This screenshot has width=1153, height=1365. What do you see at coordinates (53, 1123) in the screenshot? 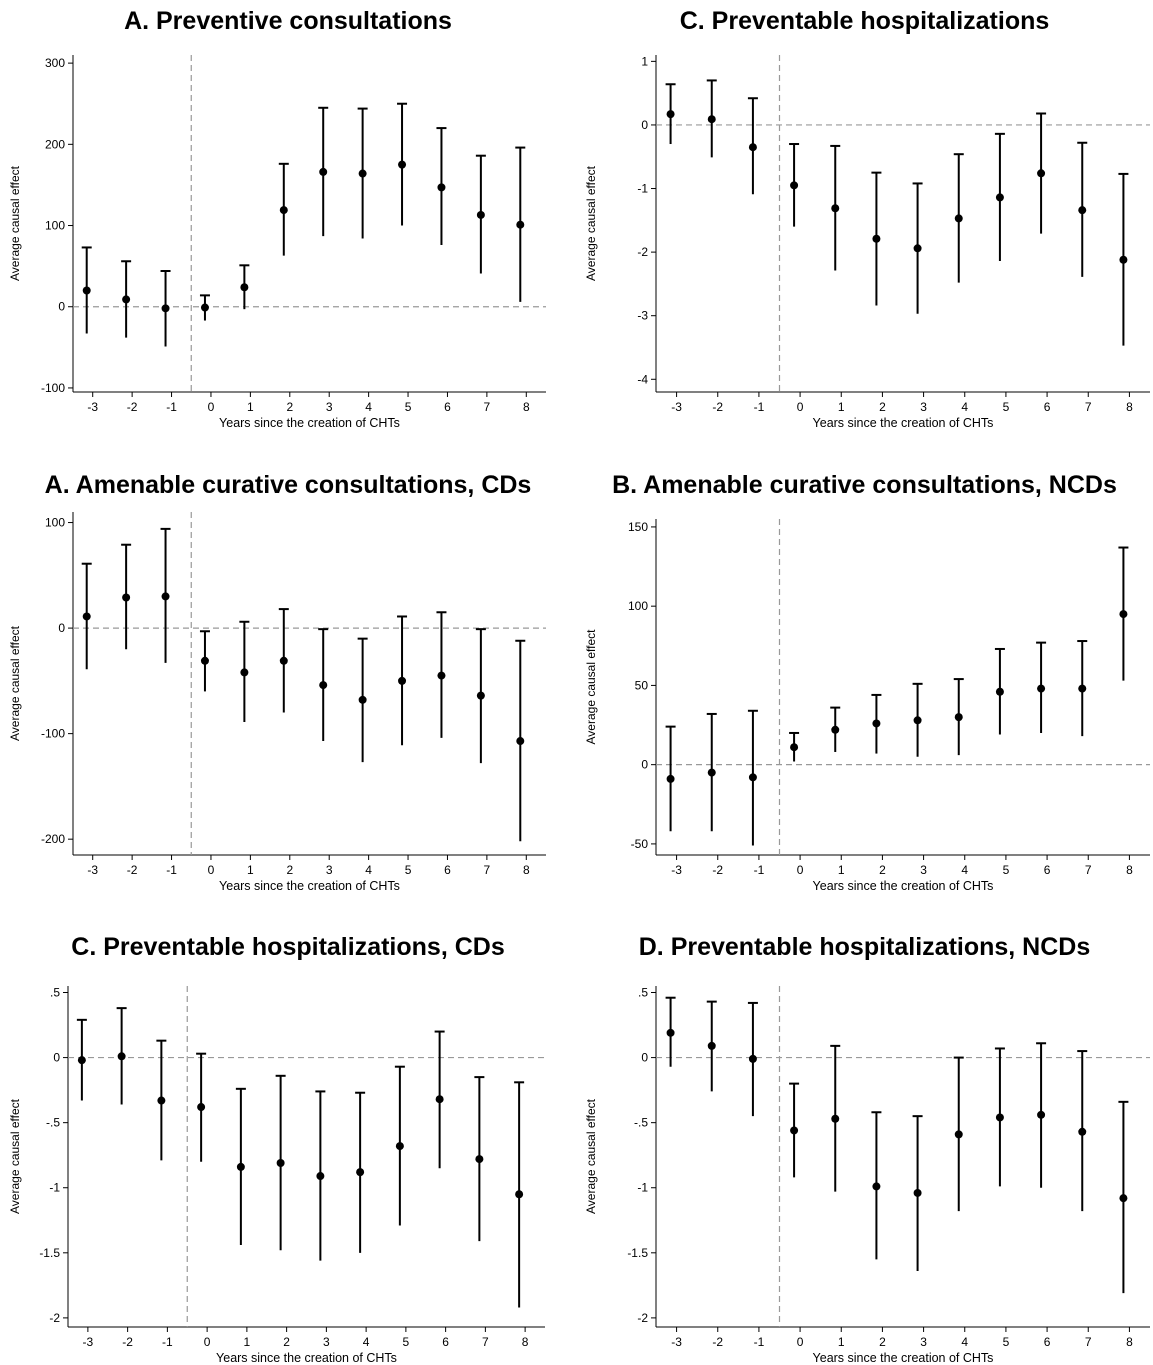
I see `y-tick-label: -.5` at bounding box center [53, 1123].